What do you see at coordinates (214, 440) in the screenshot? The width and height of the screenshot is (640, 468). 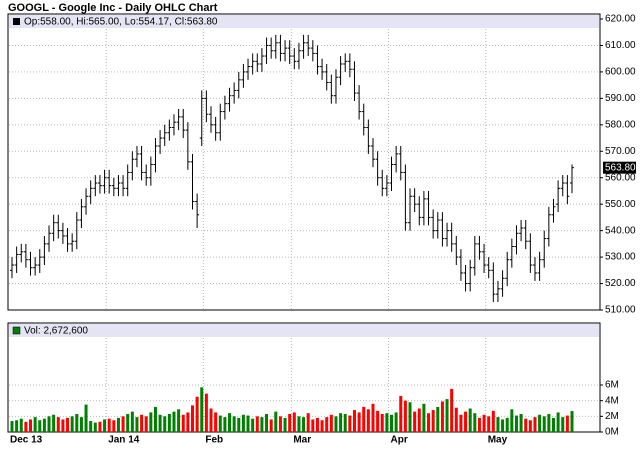 I see `x-tick-label: Feb` at bounding box center [214, 440].